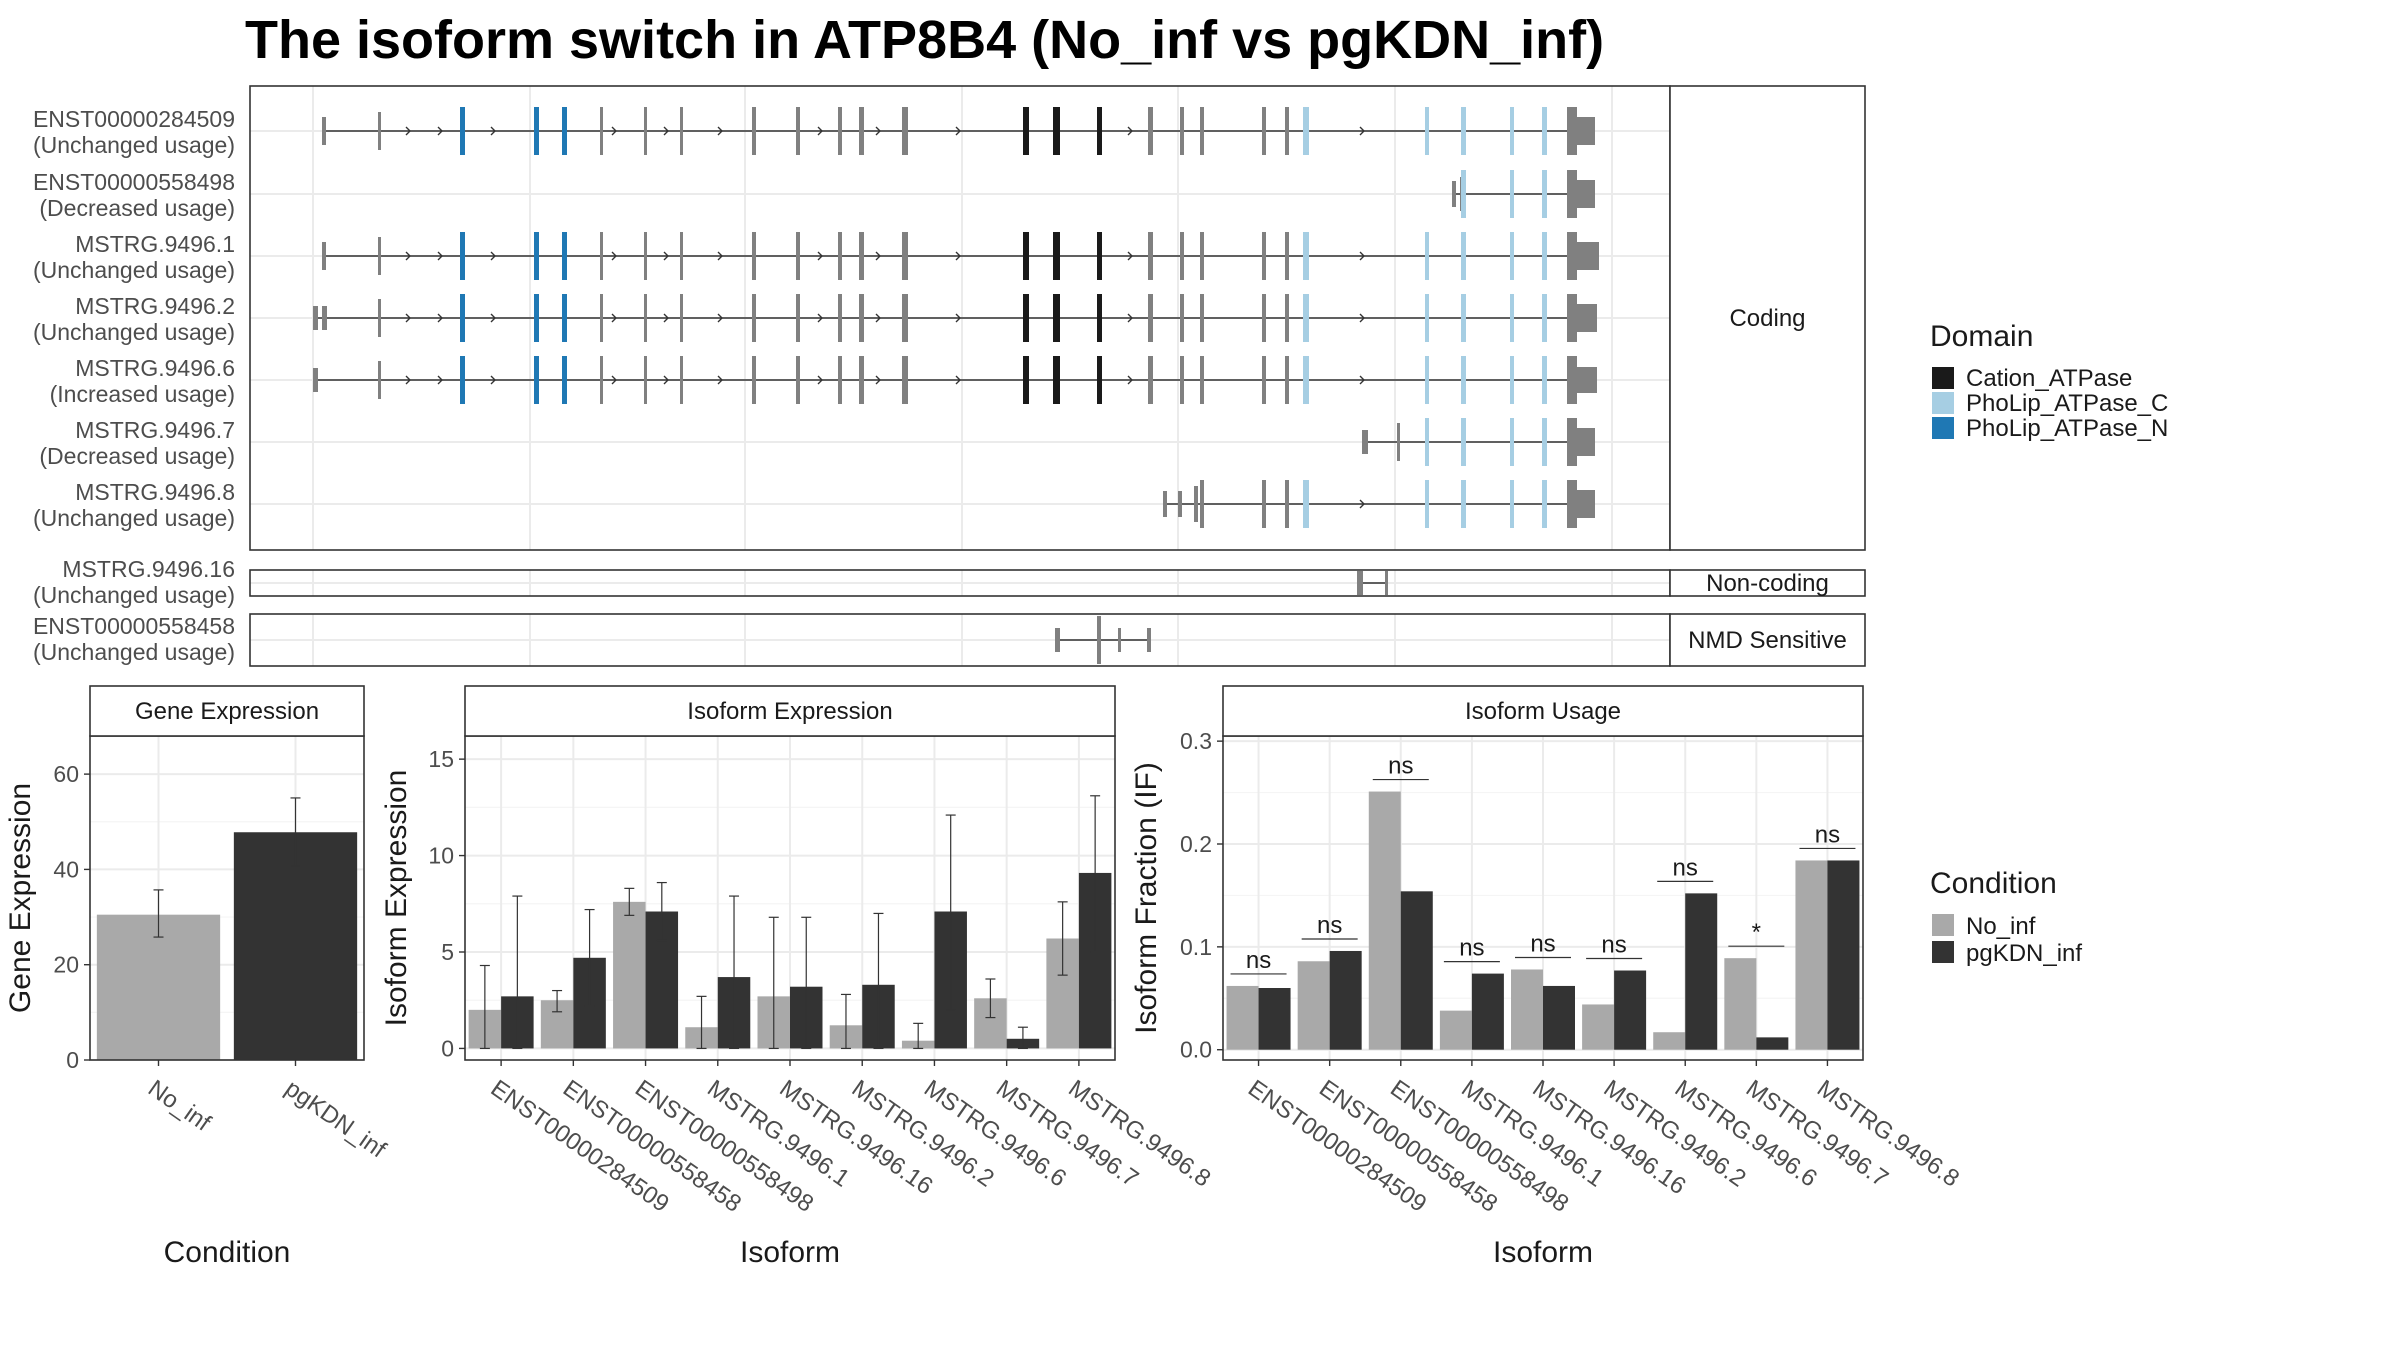 Image resolution: width=2400 pixels, height=1355 pixels. What do you see at coordinates (1767, 318) in the screenshot?
I see `facet-strip-label: Coding` at bounding box center [1767, 318].